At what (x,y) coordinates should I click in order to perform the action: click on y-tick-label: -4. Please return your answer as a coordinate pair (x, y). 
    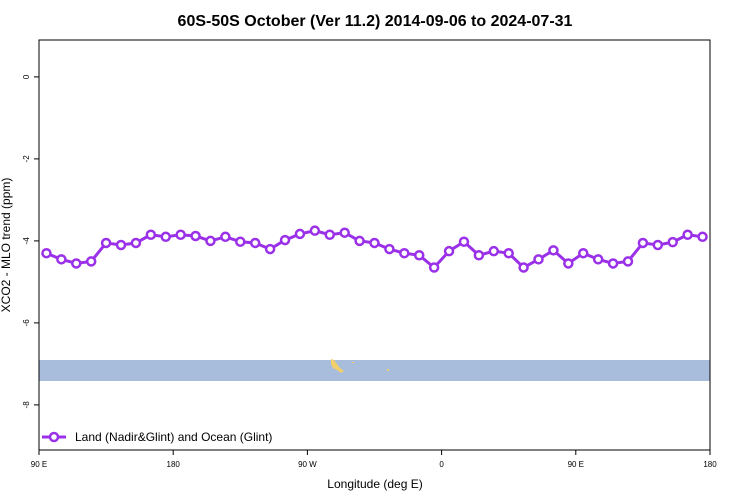
    Looking at the image, I should click on (26, 241).